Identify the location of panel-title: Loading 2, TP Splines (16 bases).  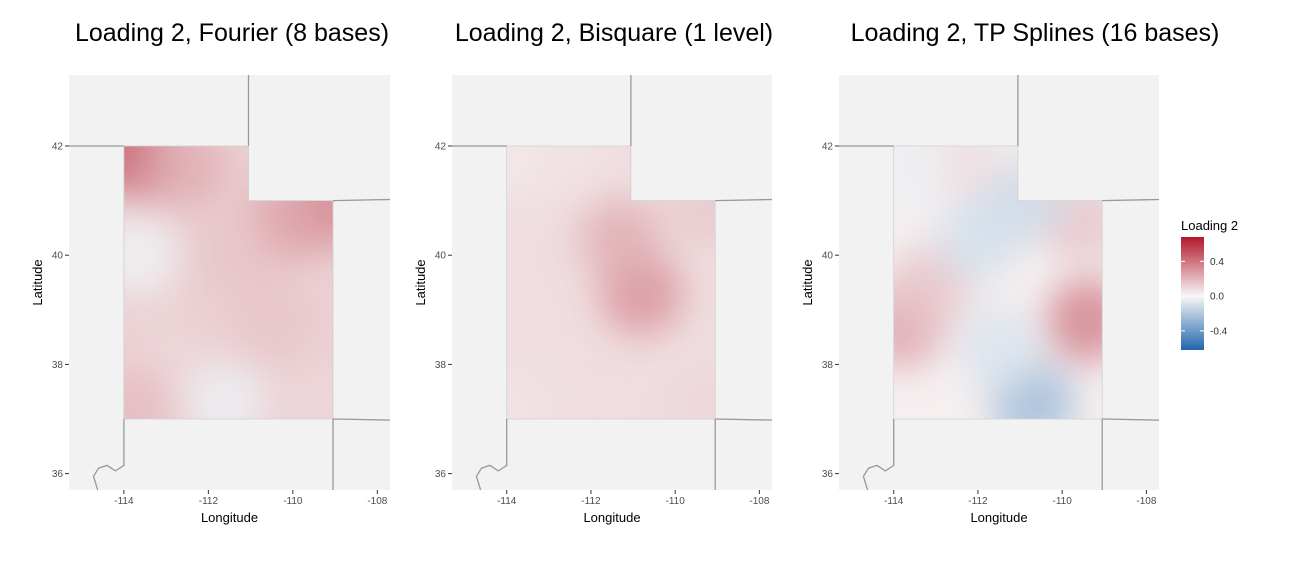
(1035, 33).